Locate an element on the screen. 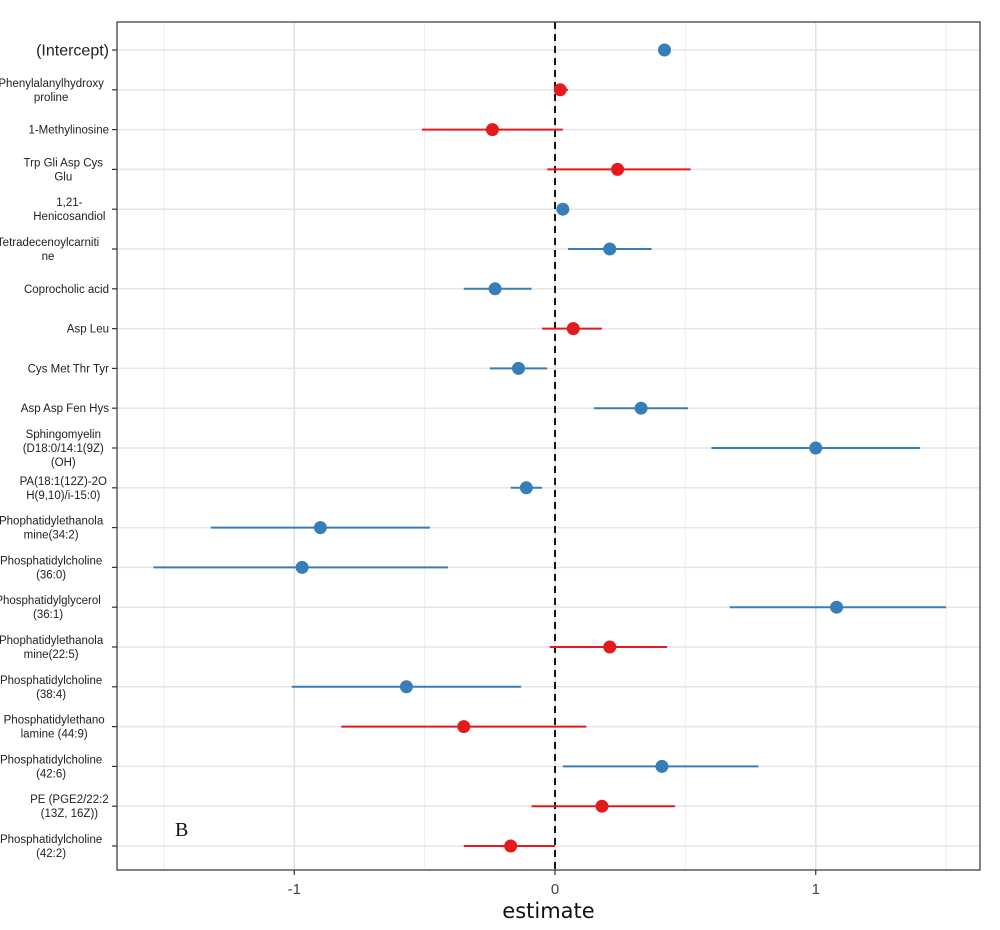 This screenshot has height=930, width=1000. y-tick-label-line: lamine (44:9) is located at coordinates (54, 735).